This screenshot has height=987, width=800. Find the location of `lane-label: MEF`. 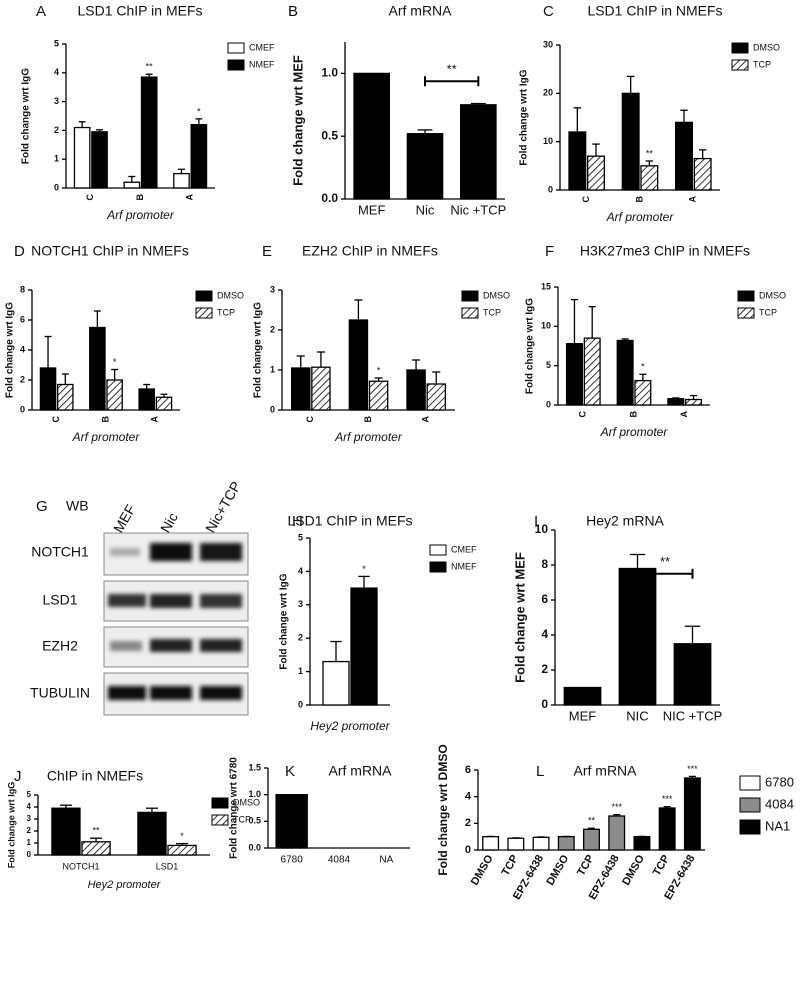

lane-label: MEF is located at coordinates (124, 519).